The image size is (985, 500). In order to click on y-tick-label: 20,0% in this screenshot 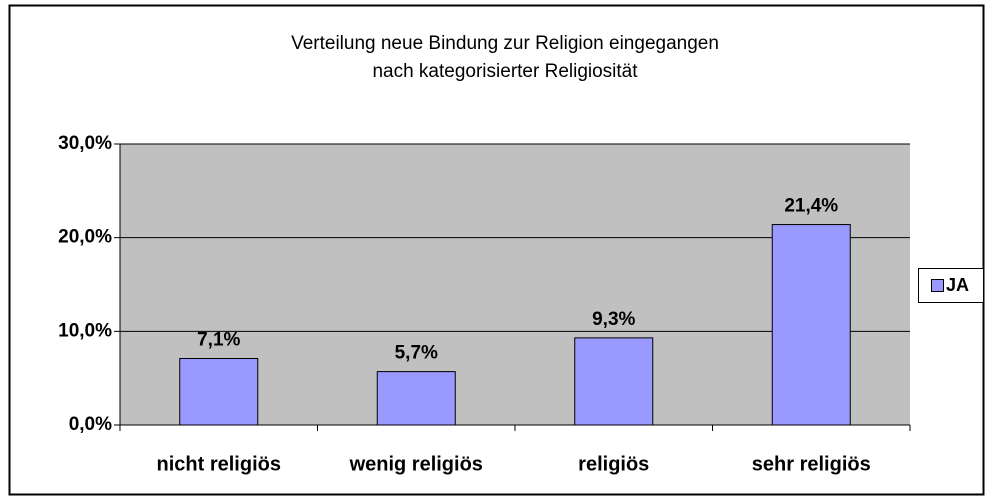, I will do `click(85, 237)`.